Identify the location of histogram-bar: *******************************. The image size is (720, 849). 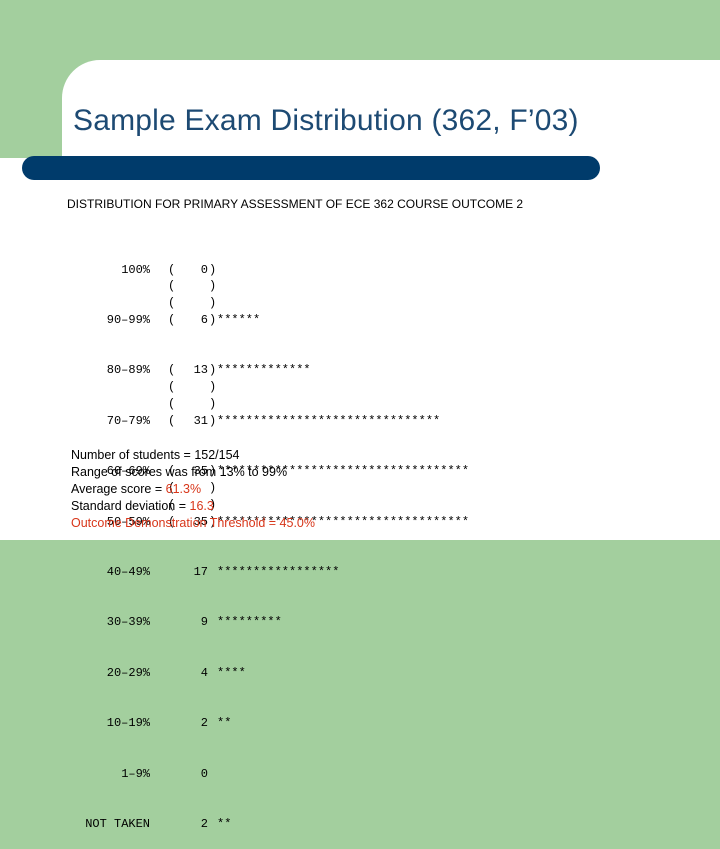
(329, 420).